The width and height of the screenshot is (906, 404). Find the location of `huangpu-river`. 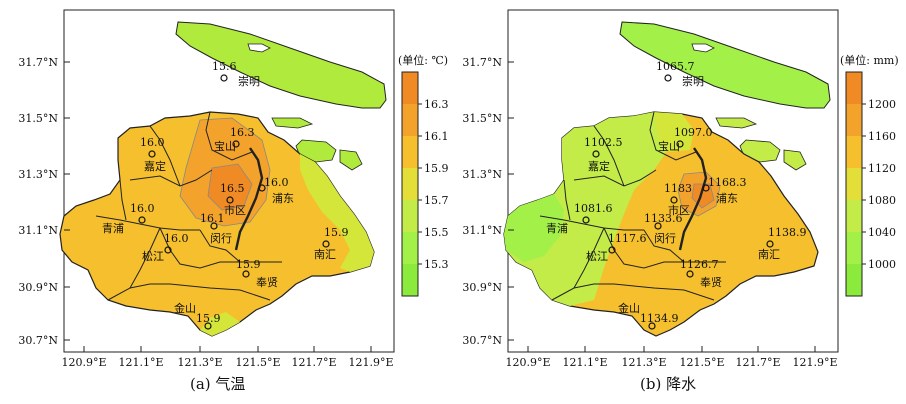

huangpu-river is located at coordinates (249, 199).